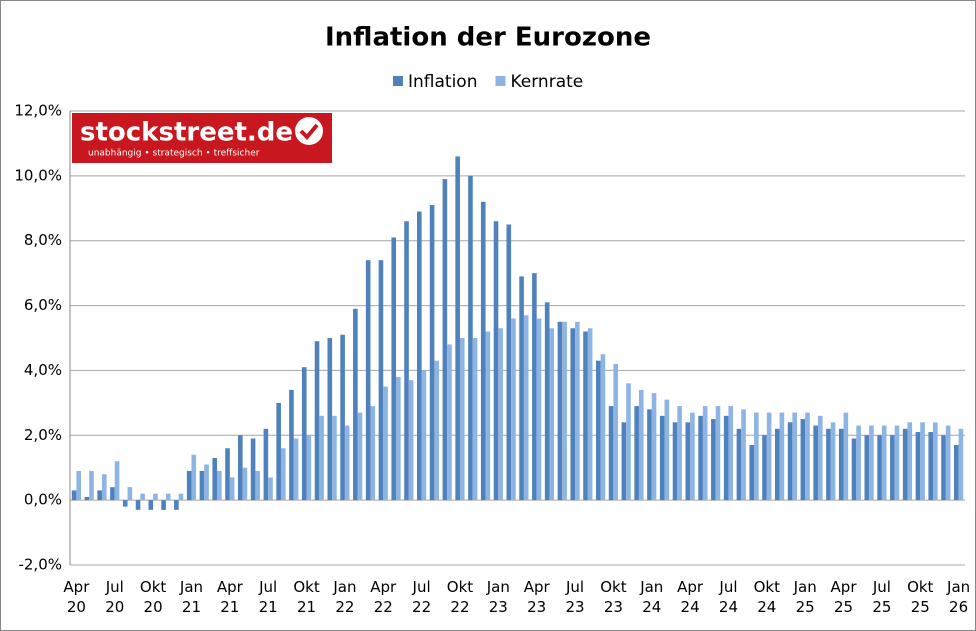  What do you see at coordinates (690, 597) in the screenshot?
I see `x-tick-label: Apr 24` at bounding box center [690, 597].